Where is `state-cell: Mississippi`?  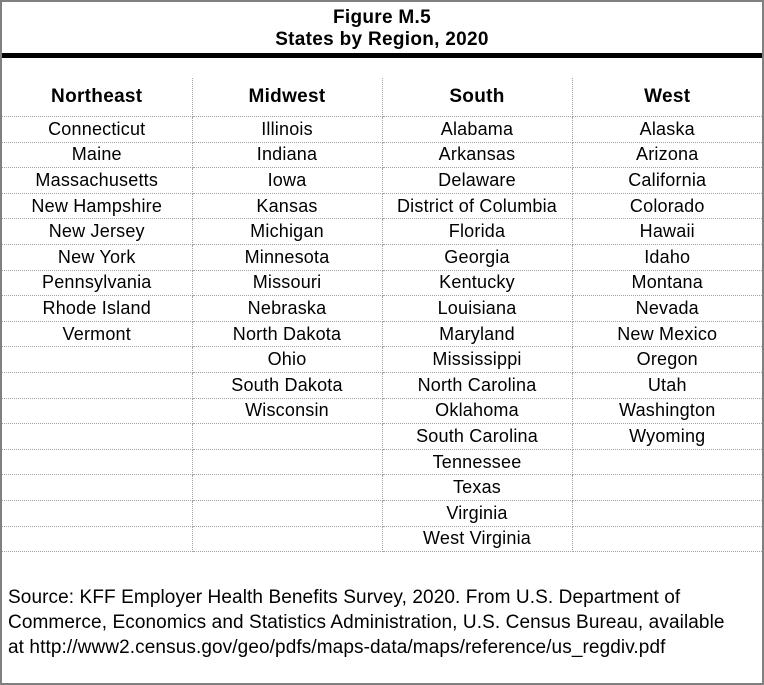 state-cell: Mississippi is located at coordinates (477, 359).